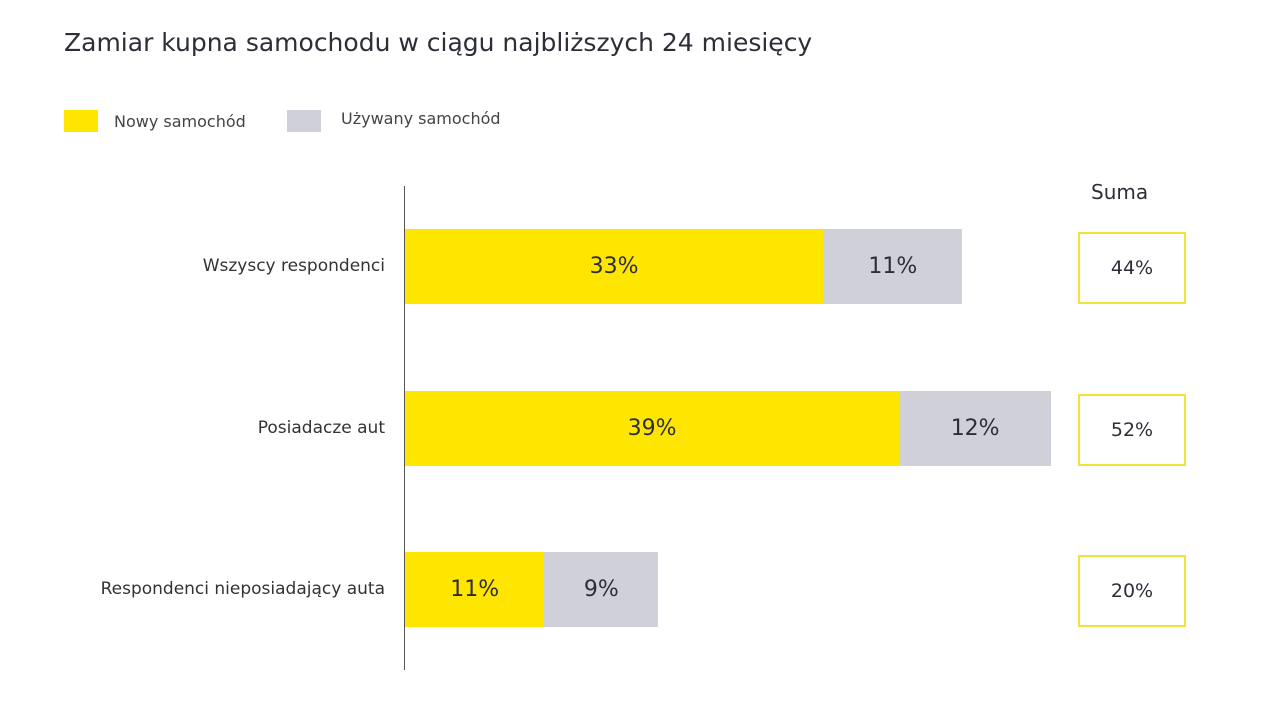 The height and width of the screenshot is (720, 1281). Describe the element at coordinates (1132, 430) in the screenshot. I see `total-box: 52%` at that location.